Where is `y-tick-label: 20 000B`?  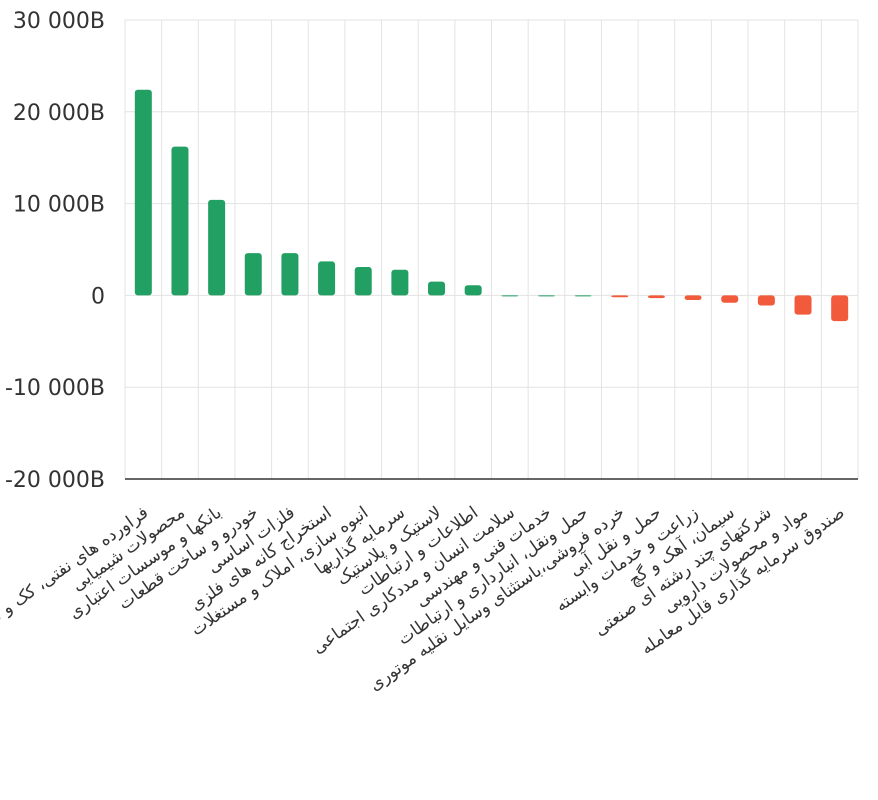
y-tick-label: 20 000B is located at coordinates (59, 113).